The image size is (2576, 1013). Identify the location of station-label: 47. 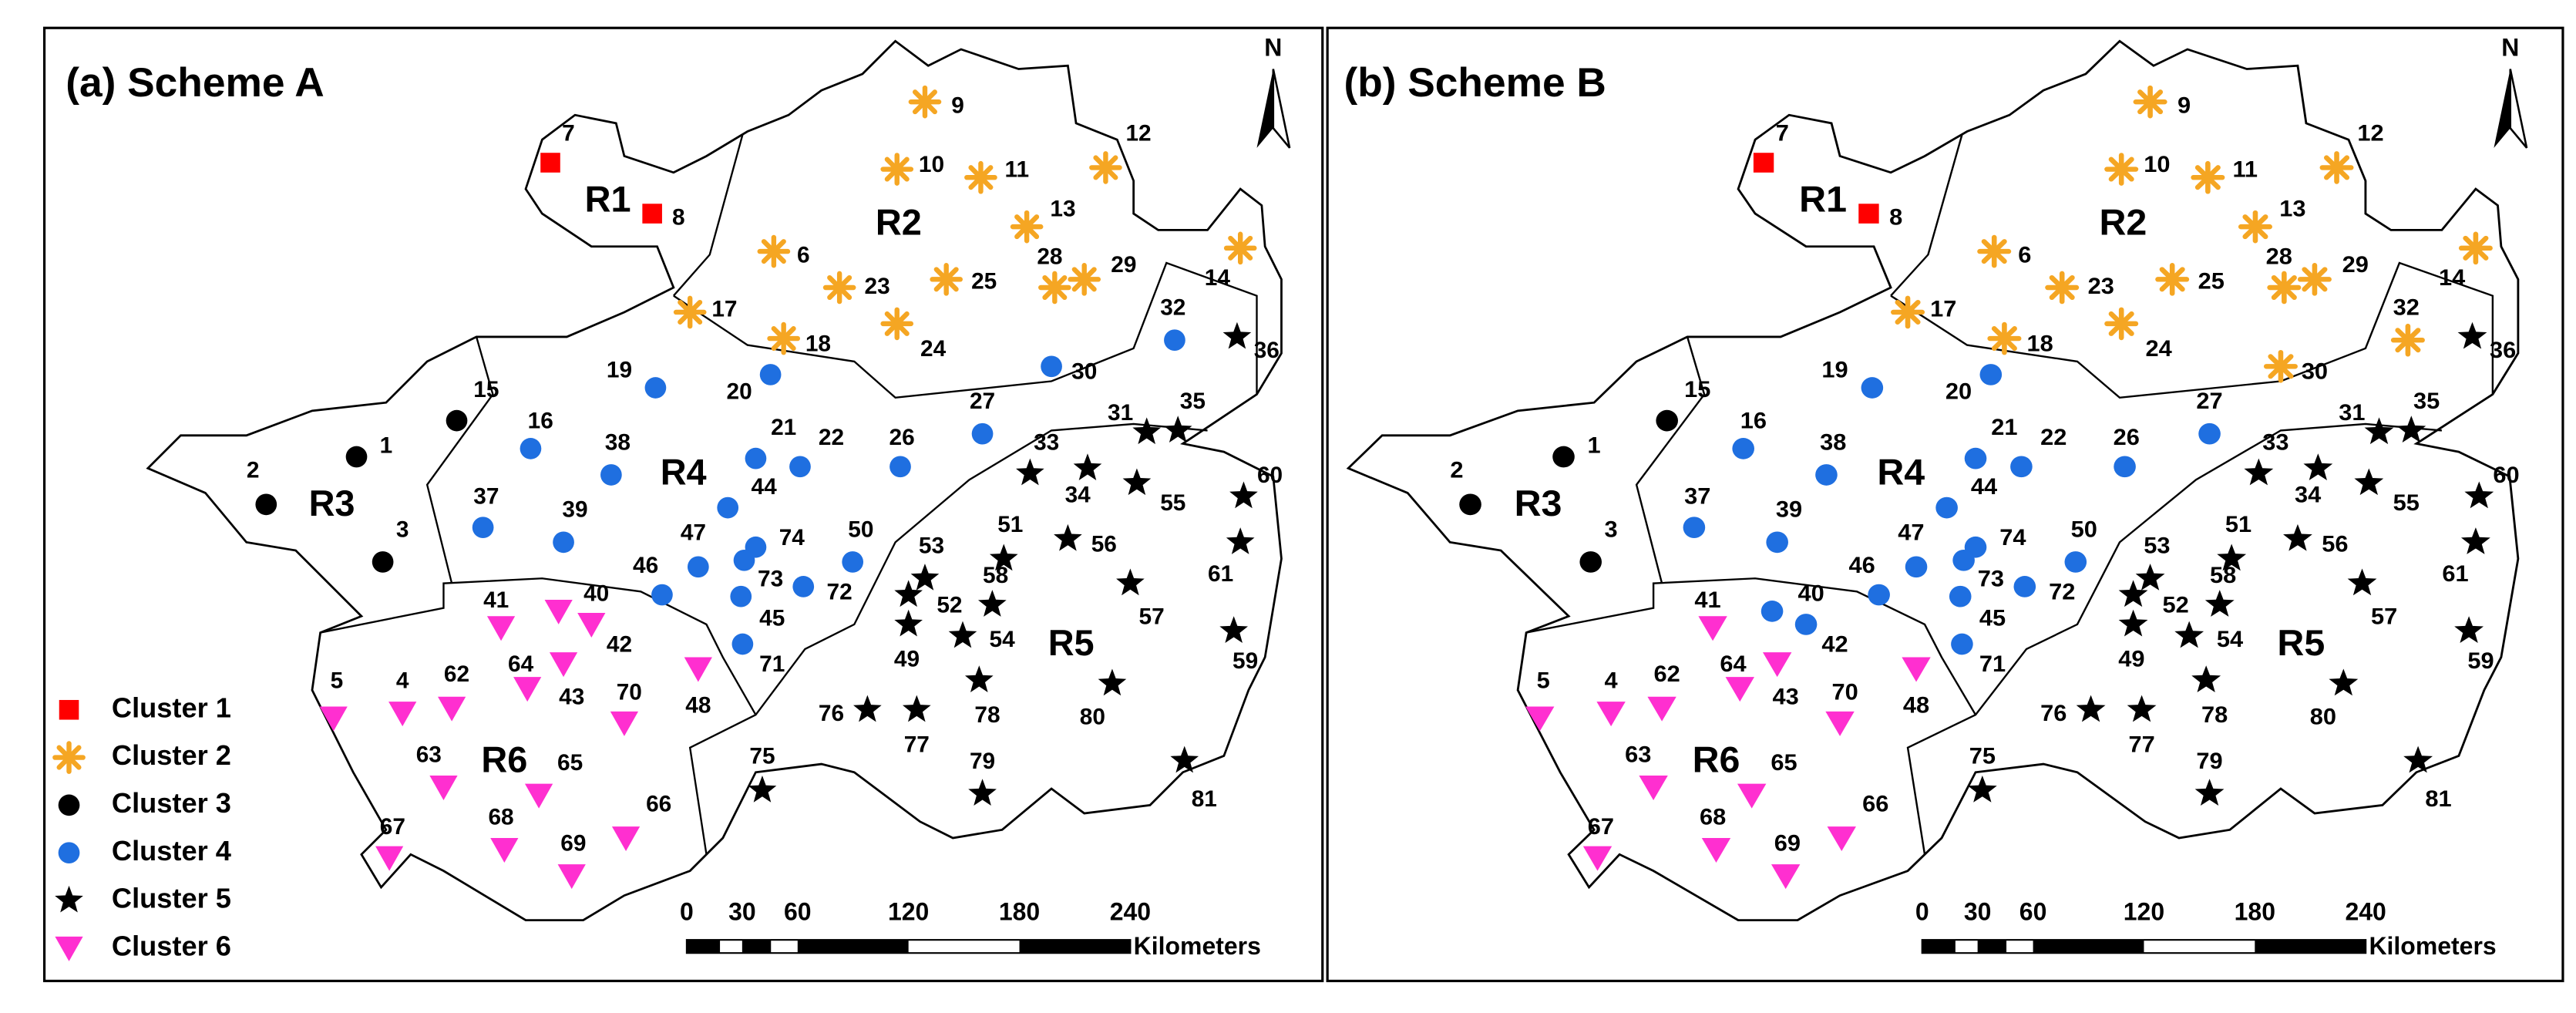
(1911, 532).